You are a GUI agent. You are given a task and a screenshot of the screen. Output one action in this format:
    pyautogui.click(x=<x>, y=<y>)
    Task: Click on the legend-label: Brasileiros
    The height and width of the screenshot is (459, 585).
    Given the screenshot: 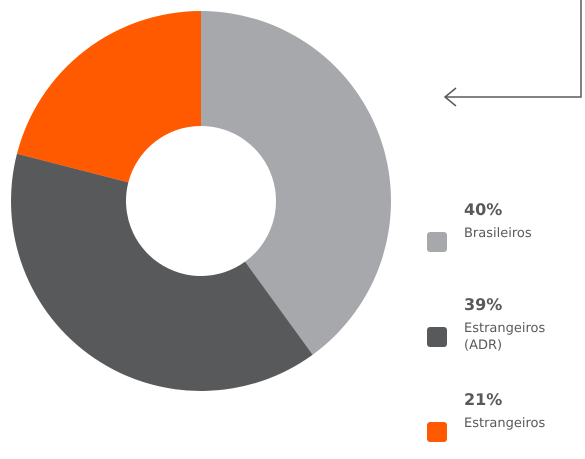 What is the action you would take?
    pyautogui.click(x=498, y=233)
    